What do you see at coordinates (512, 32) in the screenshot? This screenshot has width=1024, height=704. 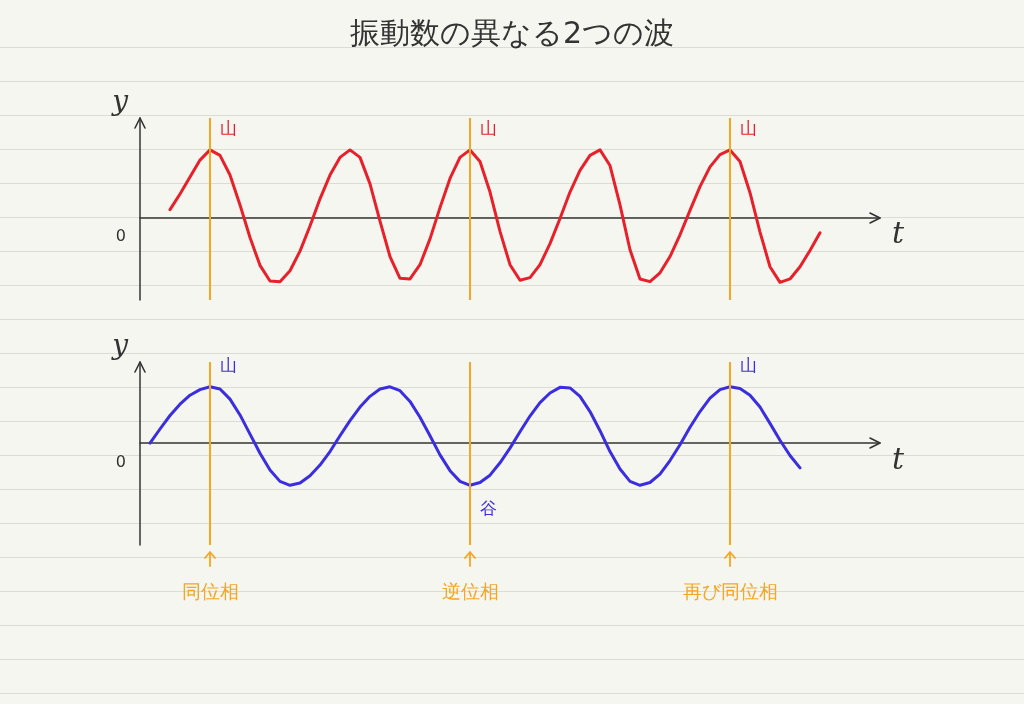 I see `chart-title: 振動数の異なる2つの波` at bounding box center [512, 32].